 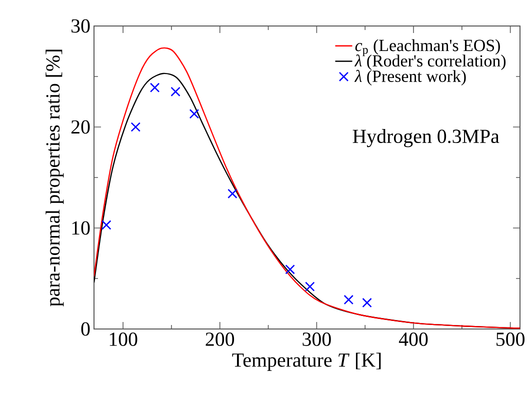 I want to click on x-axis-title: Temperature T [K], so click(x=306, y=361).